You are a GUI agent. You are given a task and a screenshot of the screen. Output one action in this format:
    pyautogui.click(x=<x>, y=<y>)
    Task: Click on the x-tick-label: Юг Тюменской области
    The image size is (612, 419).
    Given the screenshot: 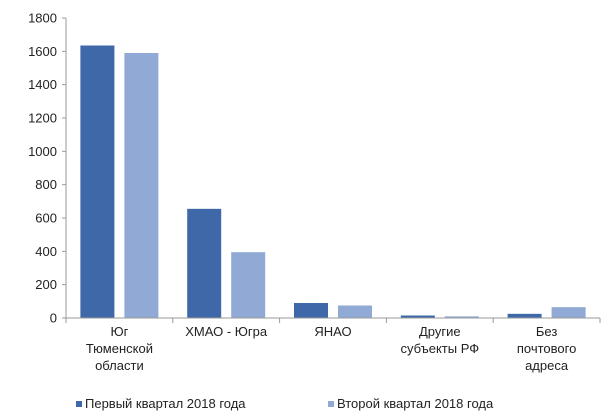 What is the action you would take?
    pyautogui.click(x=119, y=348)
    